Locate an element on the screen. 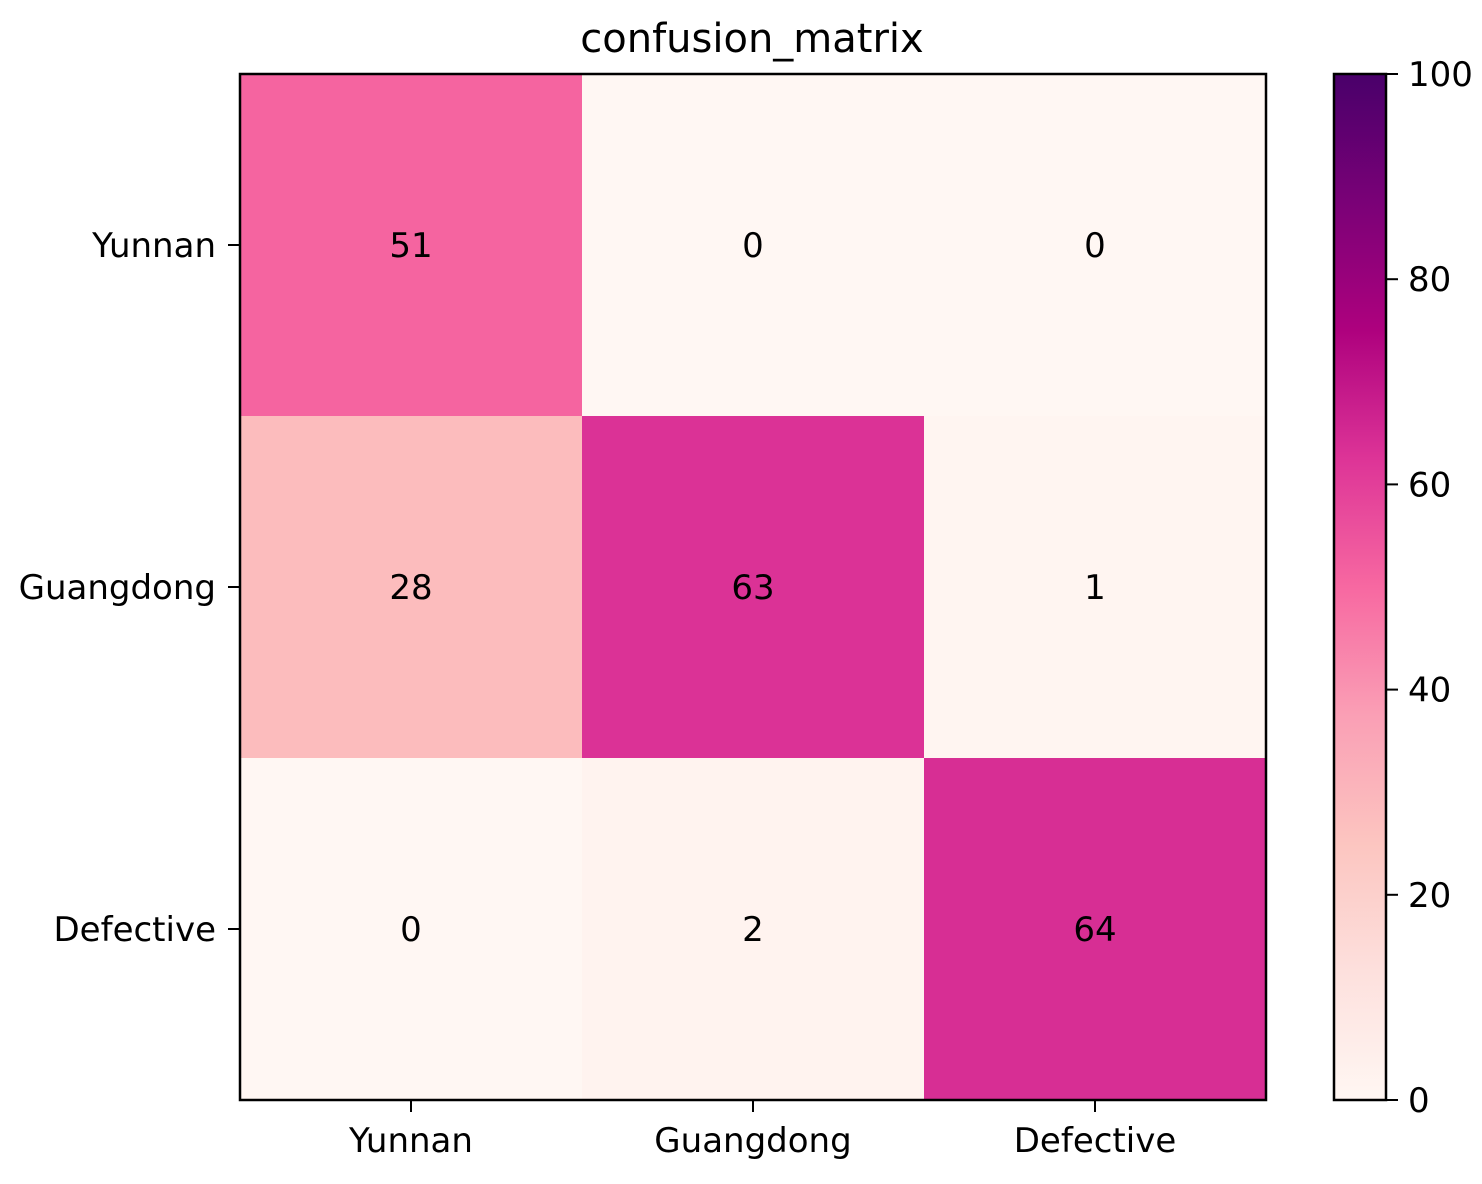  colorbar-tick-label: 80 is located at coordinates (1429, 280).